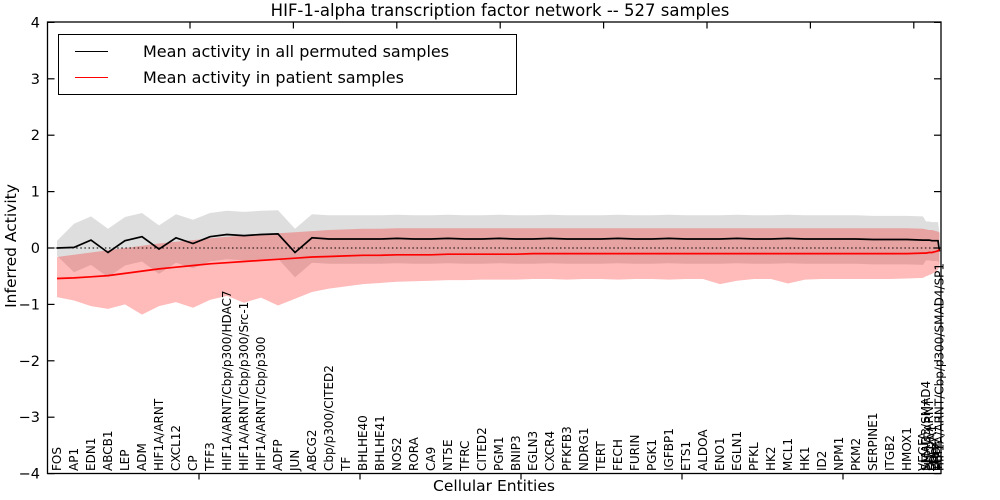 The image size is (1000, 500). I want to click on x-tick-label: BHLHE40, so click(363, 443).